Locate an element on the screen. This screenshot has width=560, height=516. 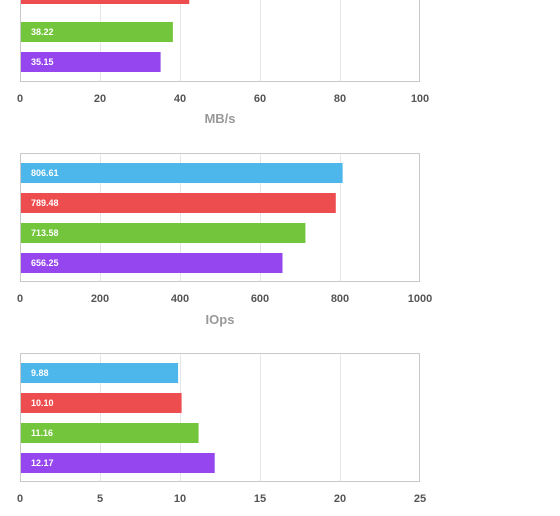
bar-value-label: 10.10 is located at coordinates (42, 403).